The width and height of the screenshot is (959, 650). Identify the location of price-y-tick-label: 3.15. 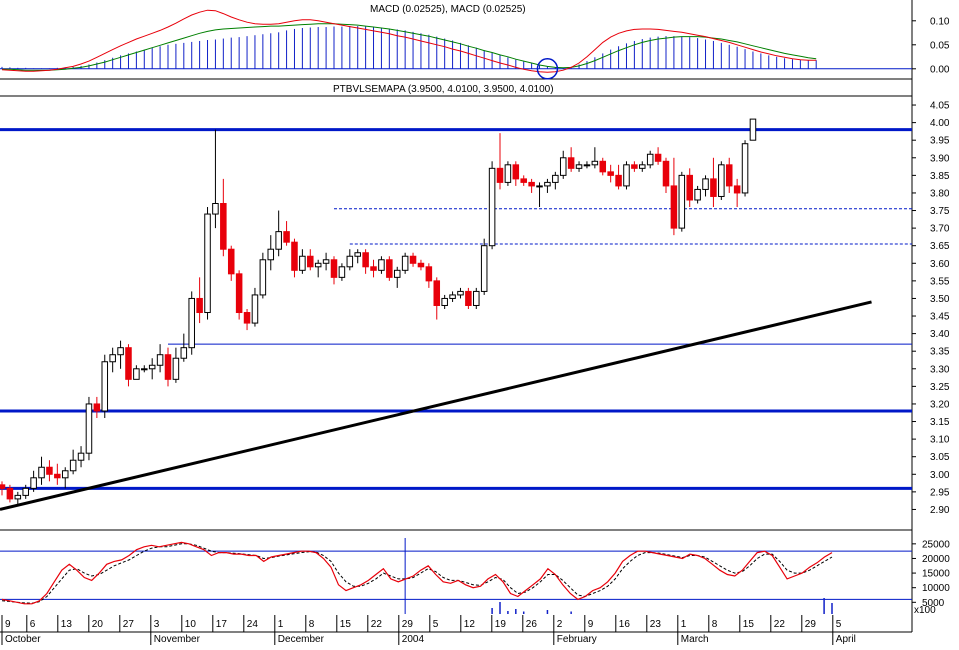
(940, 422).